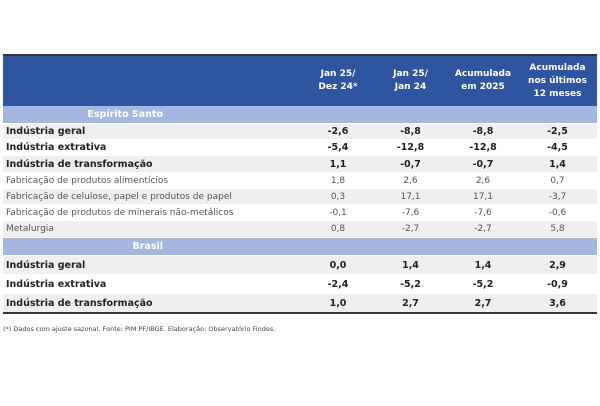 The image size is (600, 406). Describe the element at coordinates (300, 229) in the screenshot. I see `table-row: Metalurgia 0,8 -2,7 -2,7 5,8` at that location.